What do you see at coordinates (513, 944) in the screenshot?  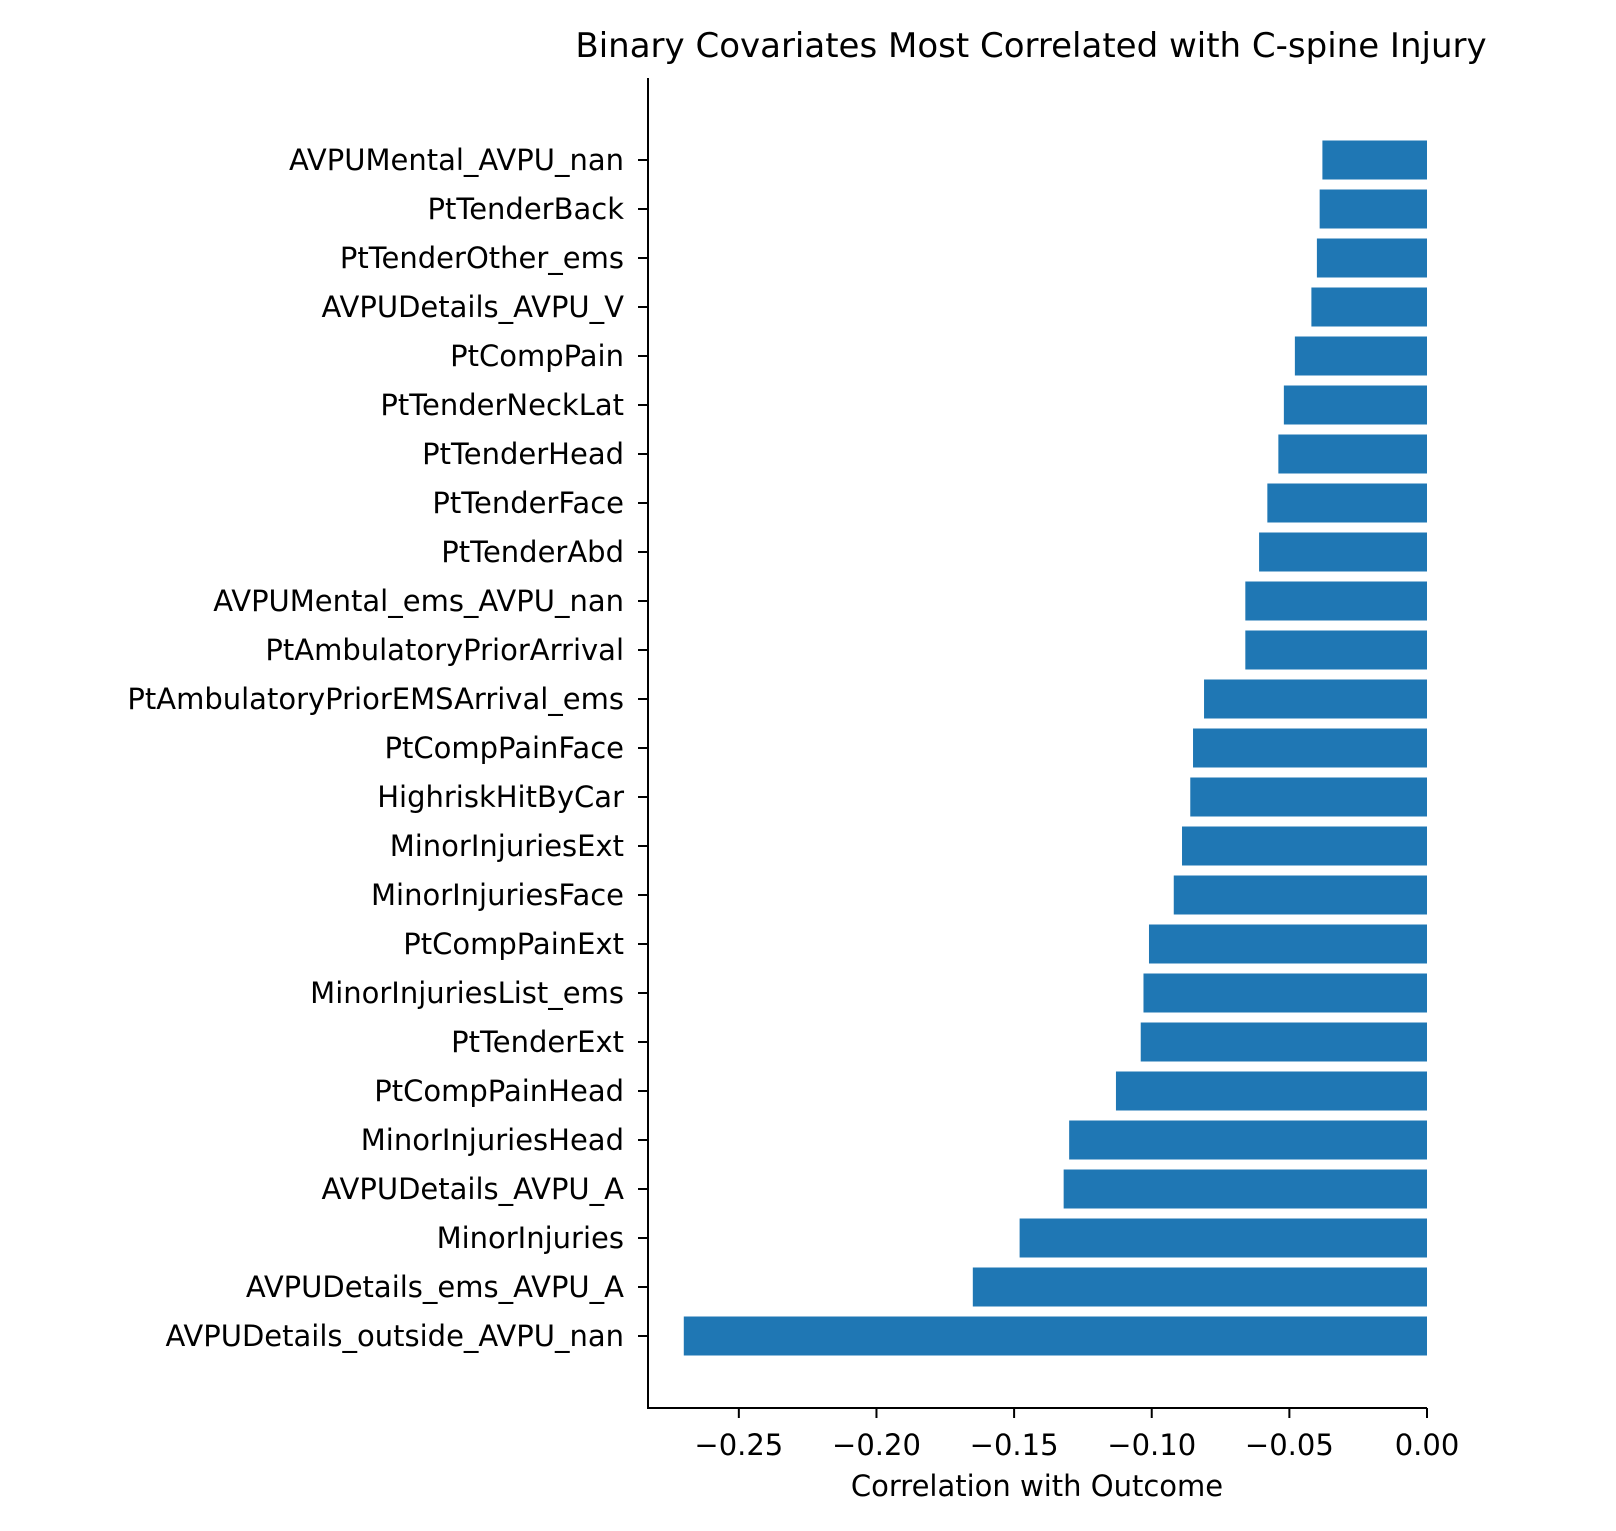 I see `y-tick-label: PtCompPainExt` at bounding box center [513, 944].